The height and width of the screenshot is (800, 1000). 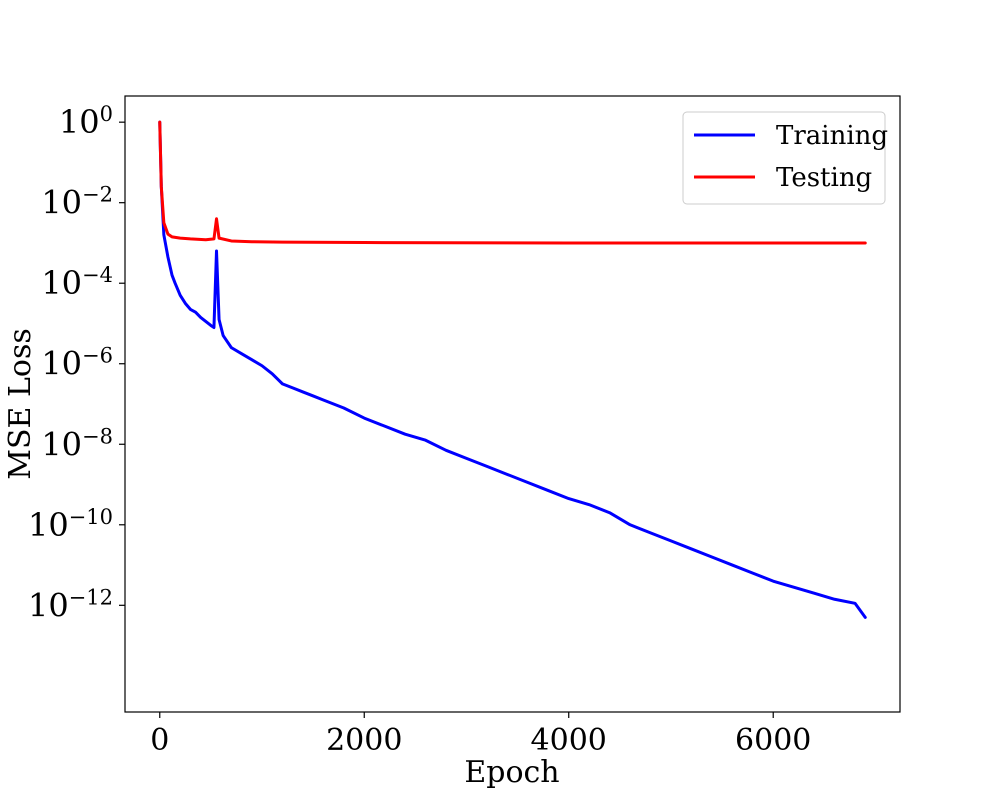 I want to click on y-tick-label: 10⁻¹⁰, so click(x=70, y=524).